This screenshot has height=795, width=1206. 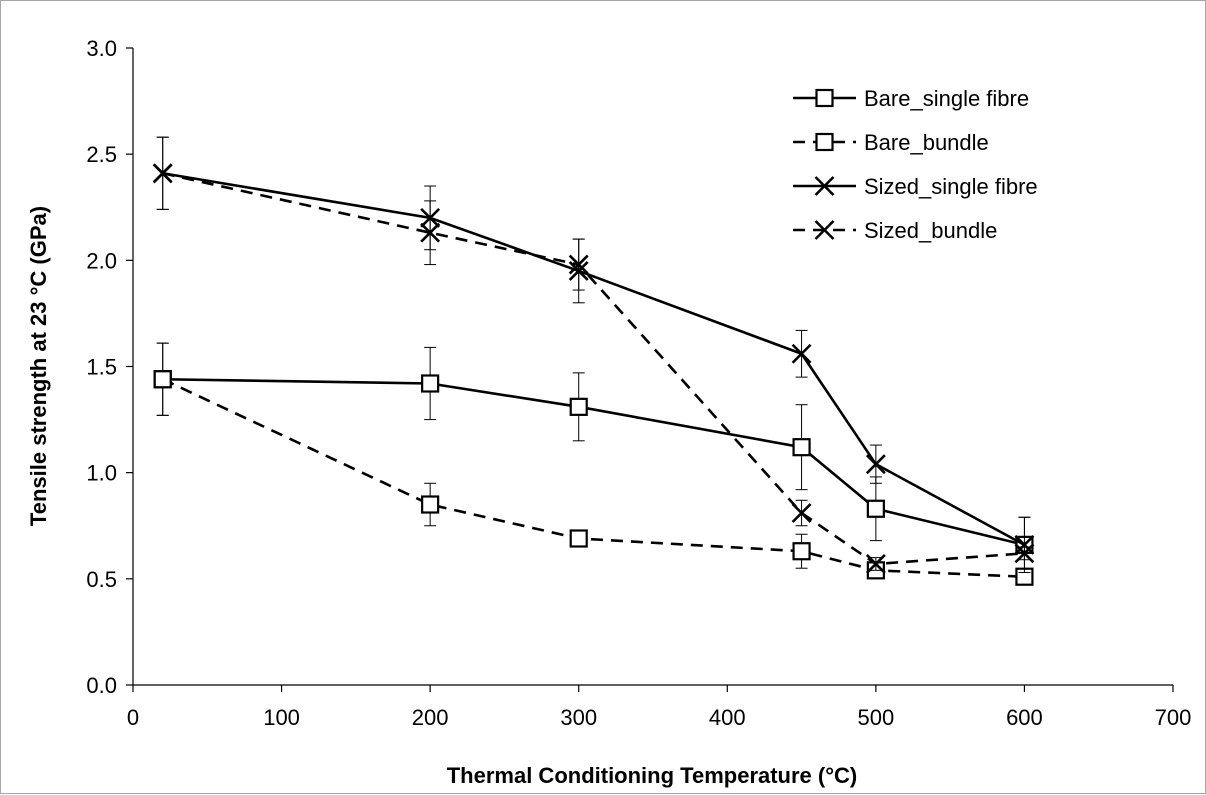 I want to click on legend-label: Sized_single fibre, so click(x=951, y=186).